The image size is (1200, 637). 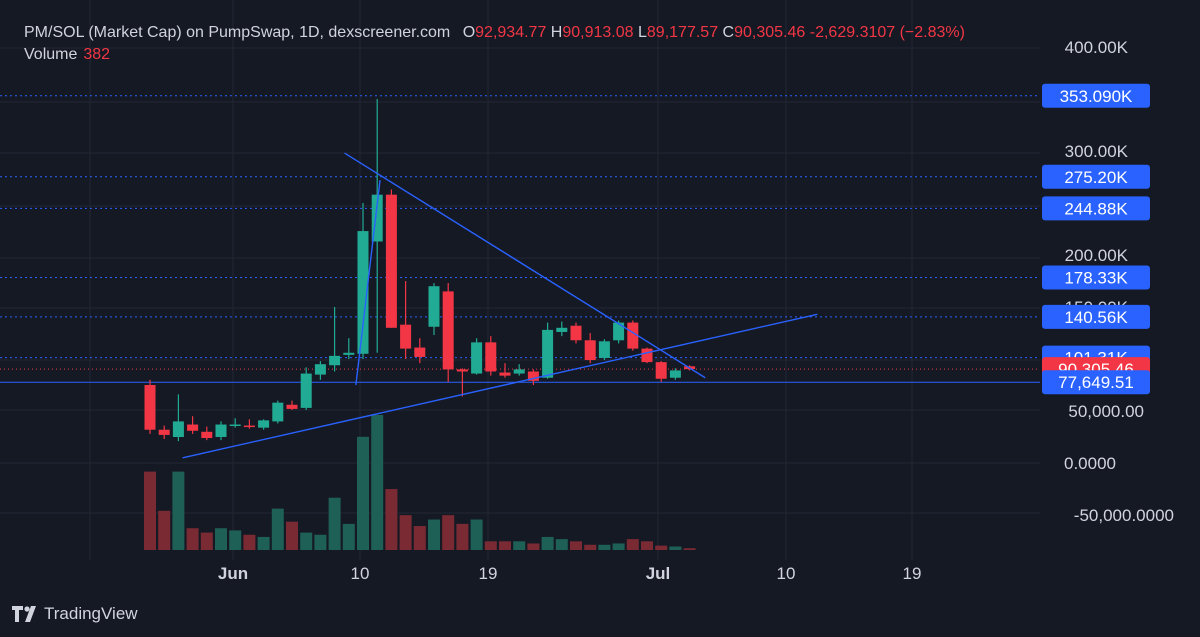 What do you see at coordinates (97, 54) in the screenshot?
I see `volume-value: 382` at bounding box center [97, 54].